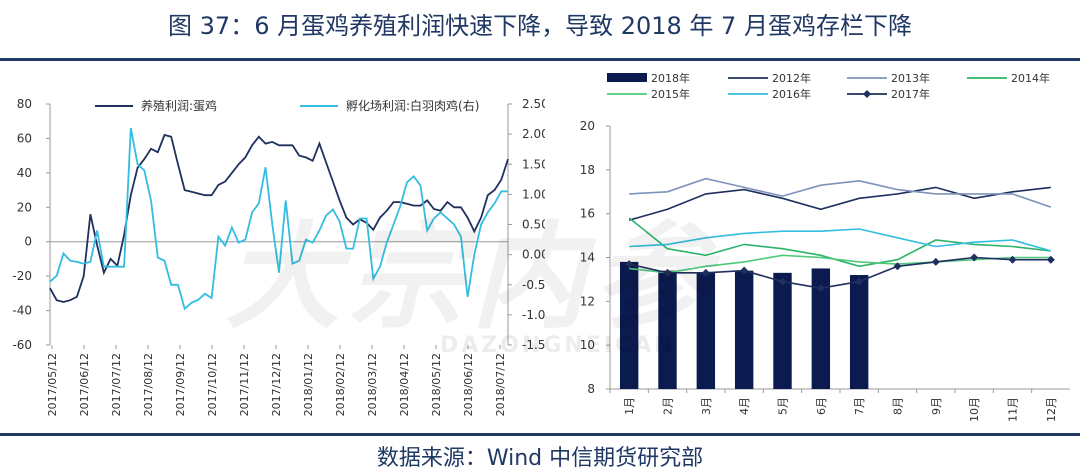 This screenshot has width=1080, height=475. Describe the element at coordinates (670, 78) in the screenshot. I see `legend-label: 2018年` at that location.